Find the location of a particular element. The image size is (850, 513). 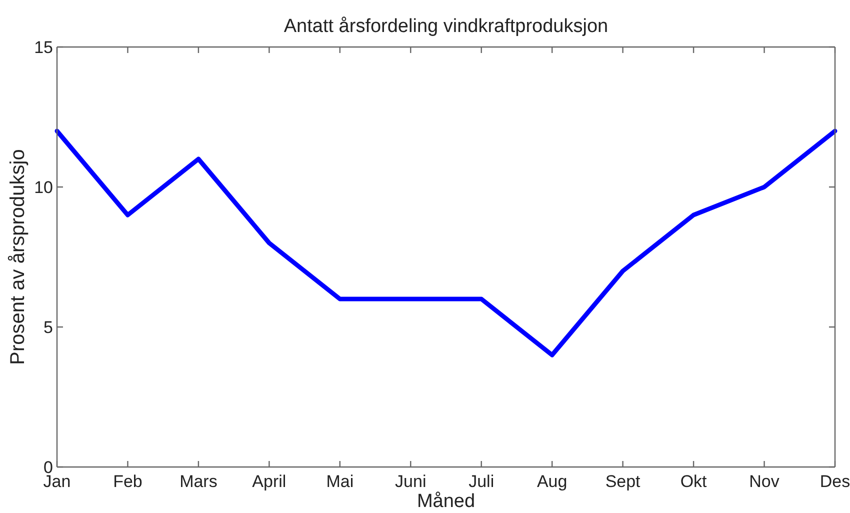

x-tick-label: April is located at coordinates (269, 482).